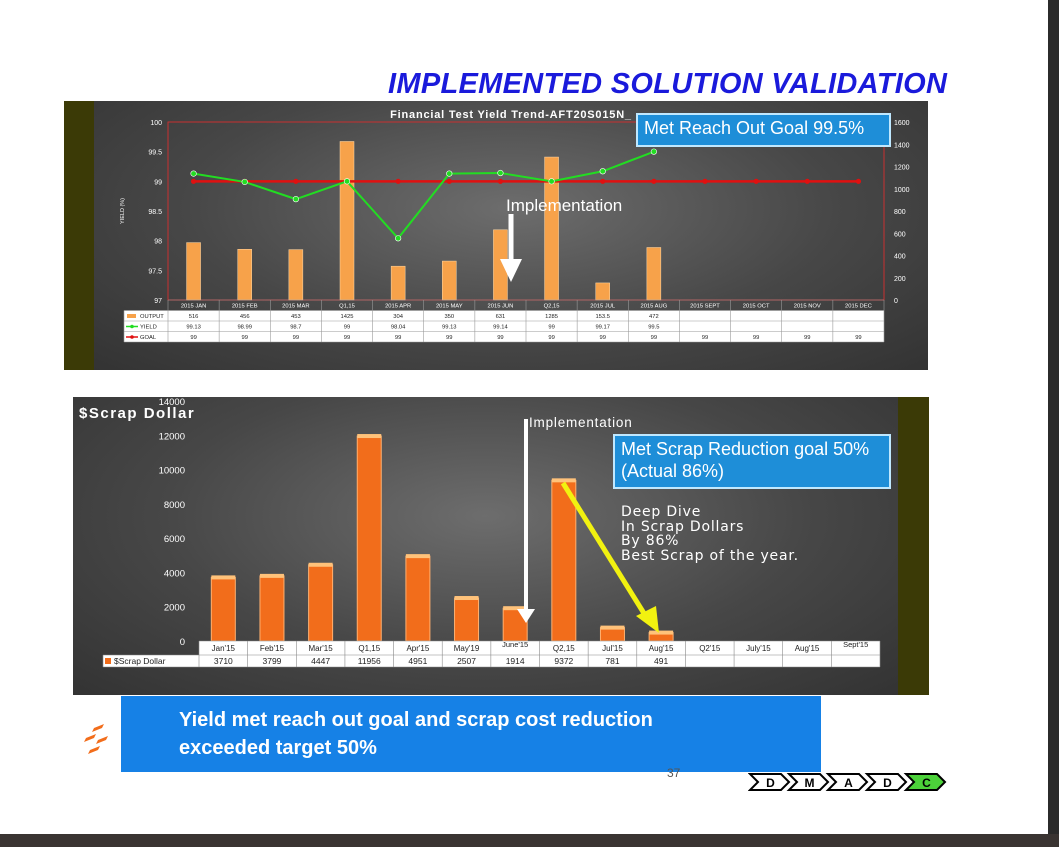 This screenshot has width=1059, height=847. Describe the element at coordinates (158, 301) in the screenshot. I see `y-axis-tick-label: 97` at that location.